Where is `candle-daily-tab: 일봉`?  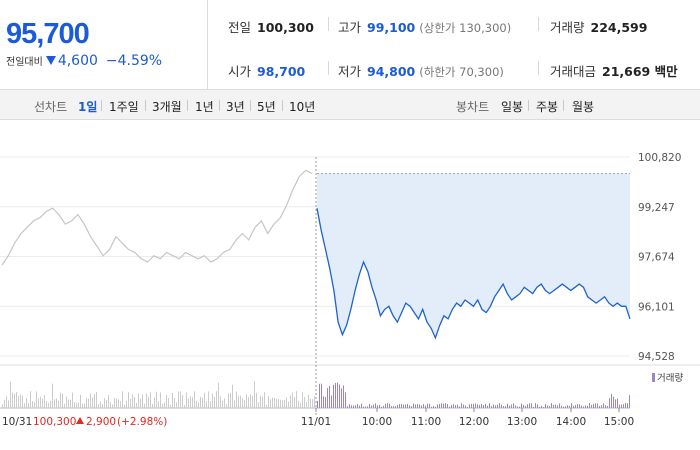
candle-daily-tab: 일봉 is located at coordinates (512, 107).